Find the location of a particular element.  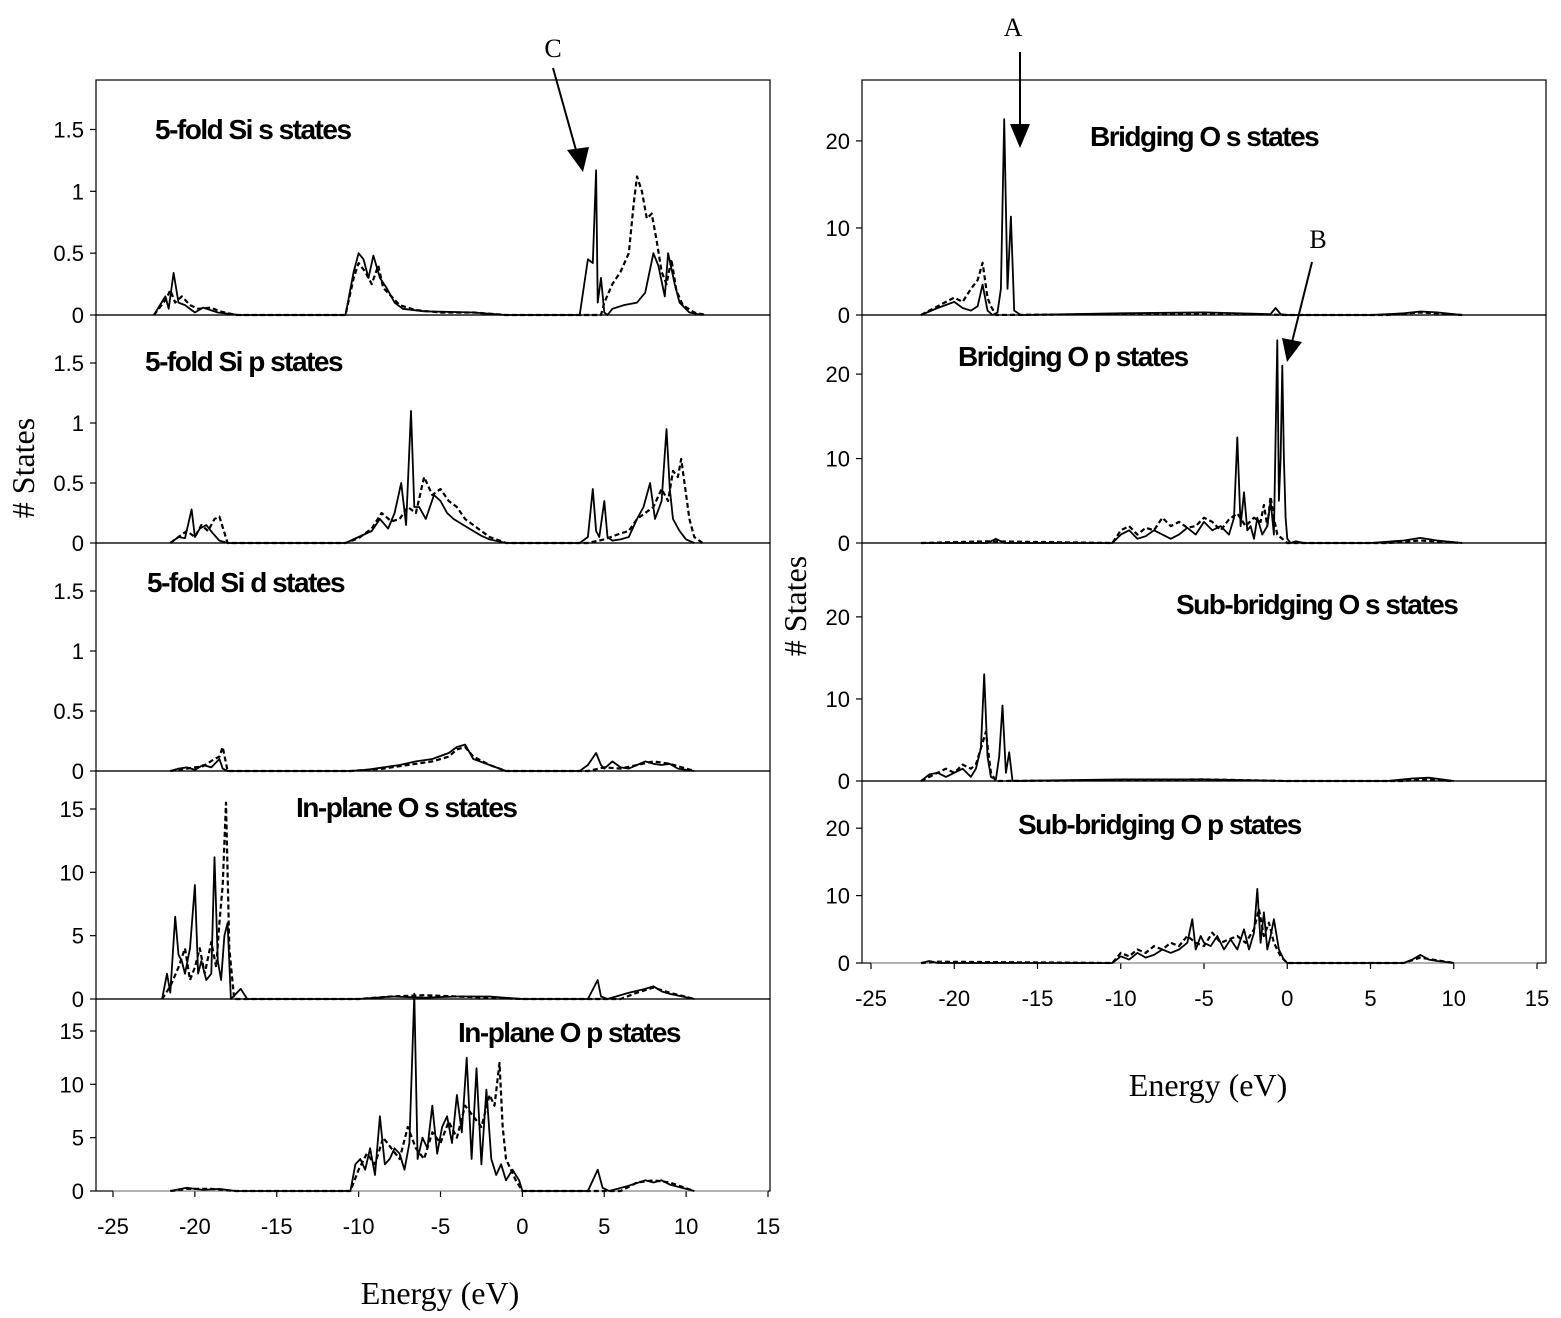

panel-title: In-plane O p states is located at coordinates (569, 1032).